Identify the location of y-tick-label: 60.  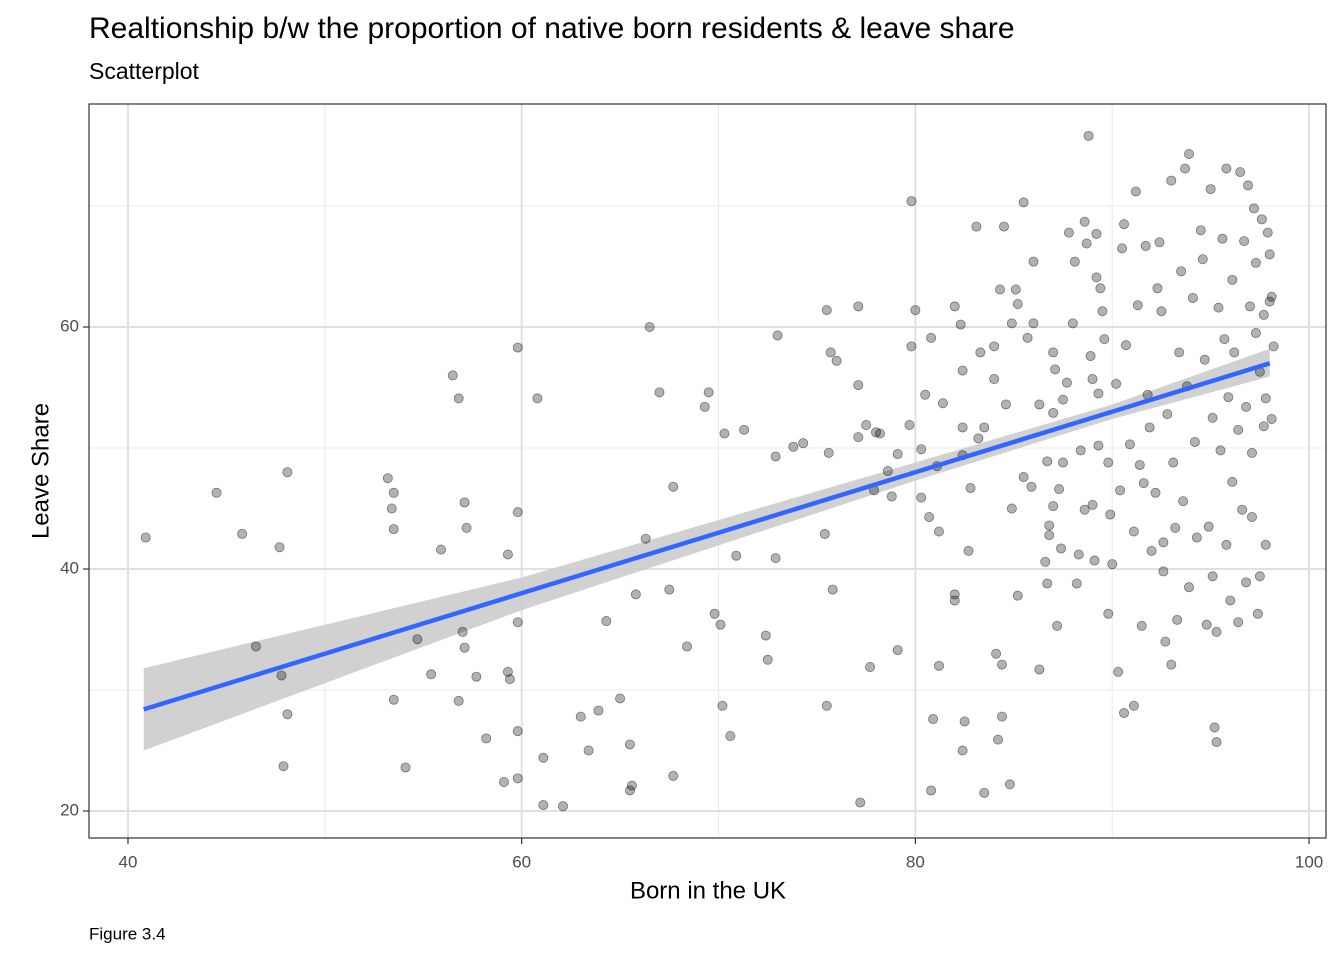
(69, 325).